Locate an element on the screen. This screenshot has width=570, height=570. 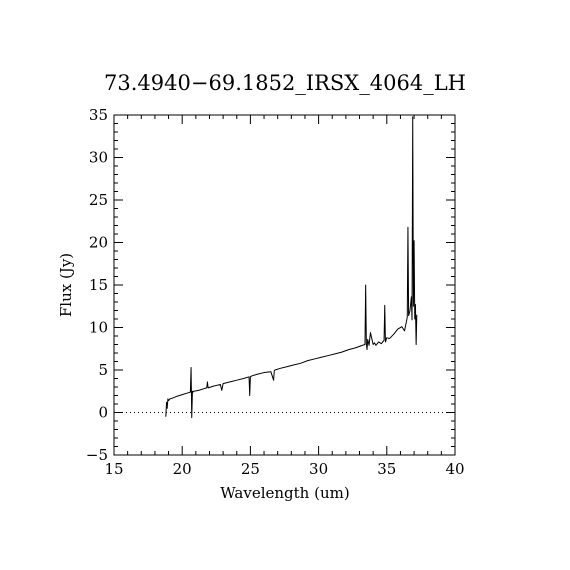
x-tick-label: 40 is located at coordinates (454, 469).